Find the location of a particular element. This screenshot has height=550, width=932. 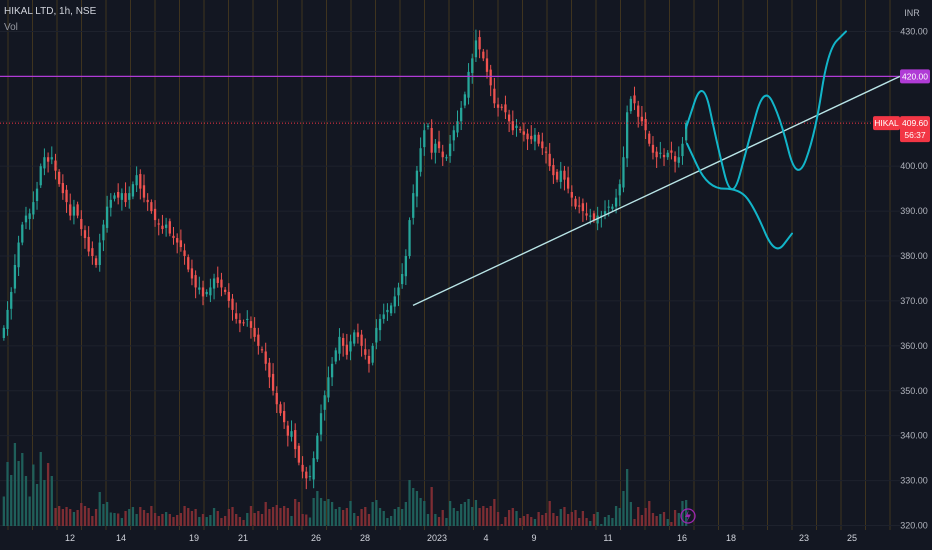

price-tick-label: 330.00 is located at coordinates (914, 481).